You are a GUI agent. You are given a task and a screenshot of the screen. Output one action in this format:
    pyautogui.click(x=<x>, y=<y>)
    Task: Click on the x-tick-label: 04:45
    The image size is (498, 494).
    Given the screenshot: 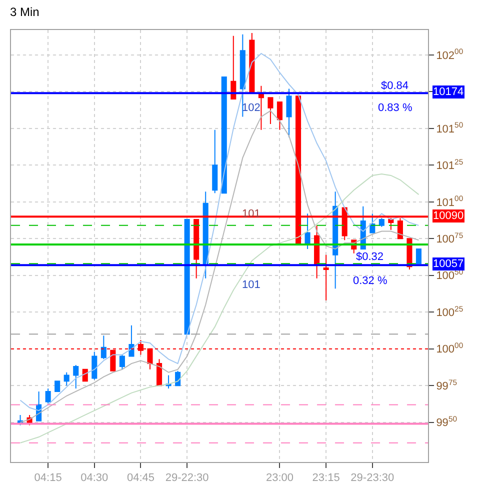 What is the action you would take?
    pyautogui.click(x=140, y=478)
    